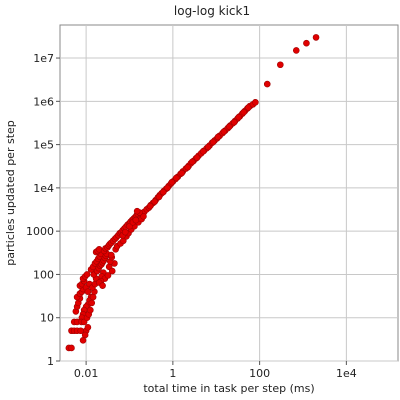 This screenshot has height=400, width=400. I want to click on y-tick-label: 1e5, so click(43, 145).